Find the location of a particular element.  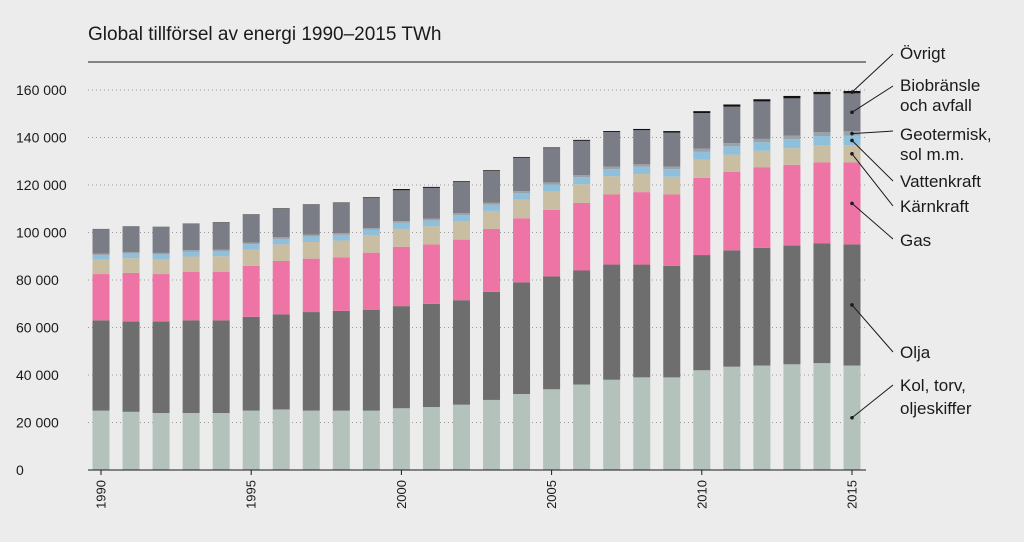

bar-stack-1997 is located at coordinates (311, 337).